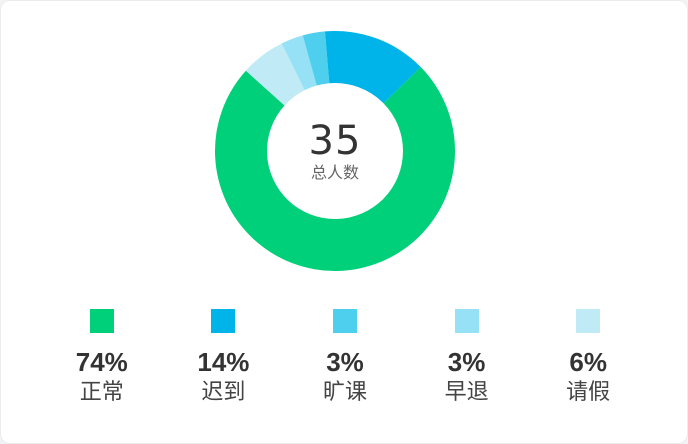  Describe the element at coordinates (345, 393) in the screenshot. I see `legend-label: 旷课` at that location.